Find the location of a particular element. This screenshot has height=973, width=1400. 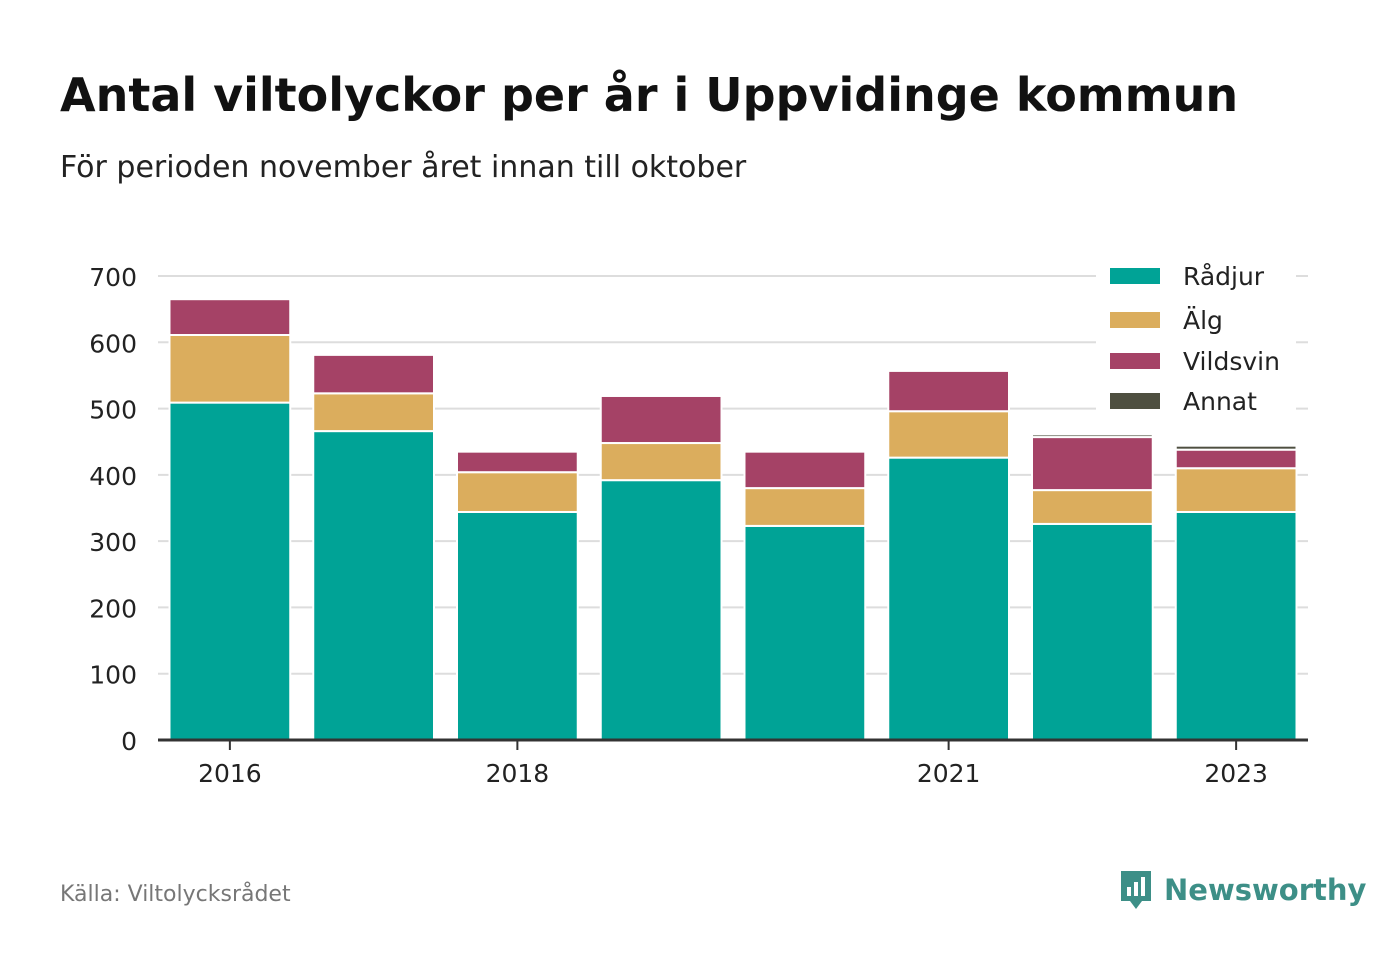

x-tick-label: 2023 is located at coordinates (1236, 773).